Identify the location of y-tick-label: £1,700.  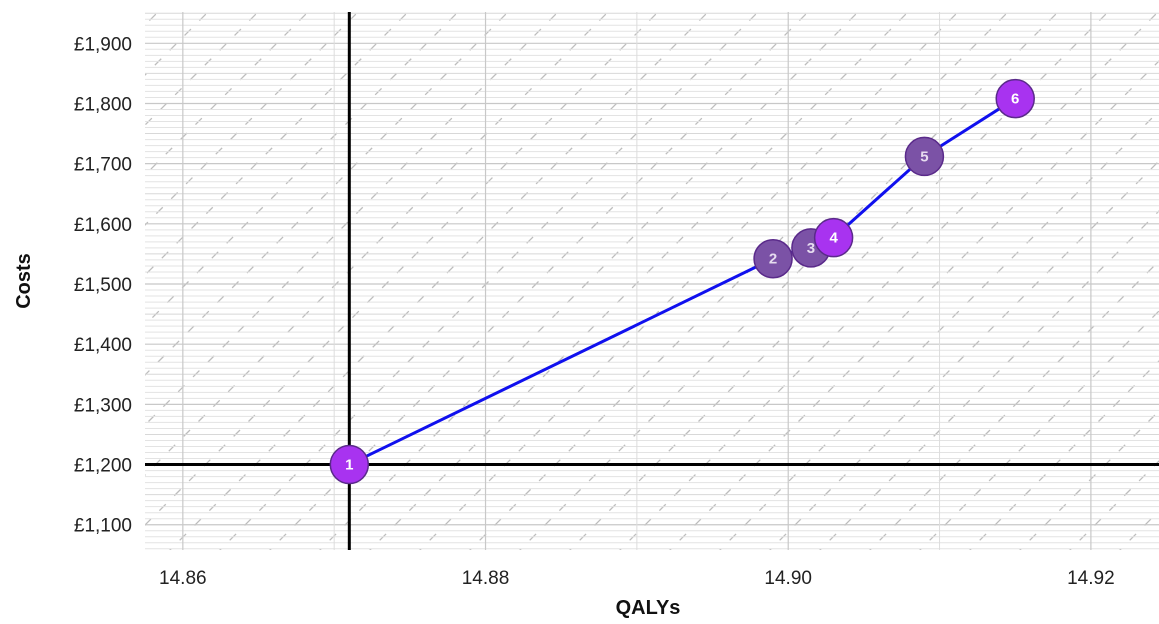
(103, 165).